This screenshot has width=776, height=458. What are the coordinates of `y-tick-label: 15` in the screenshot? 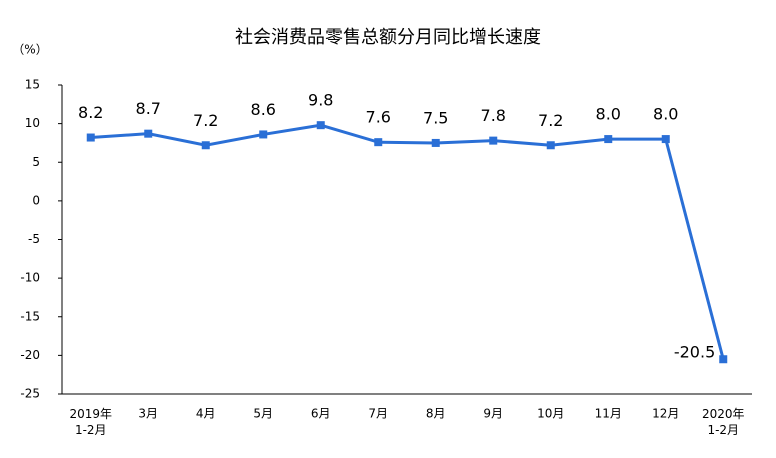 It's located at (32, 85).